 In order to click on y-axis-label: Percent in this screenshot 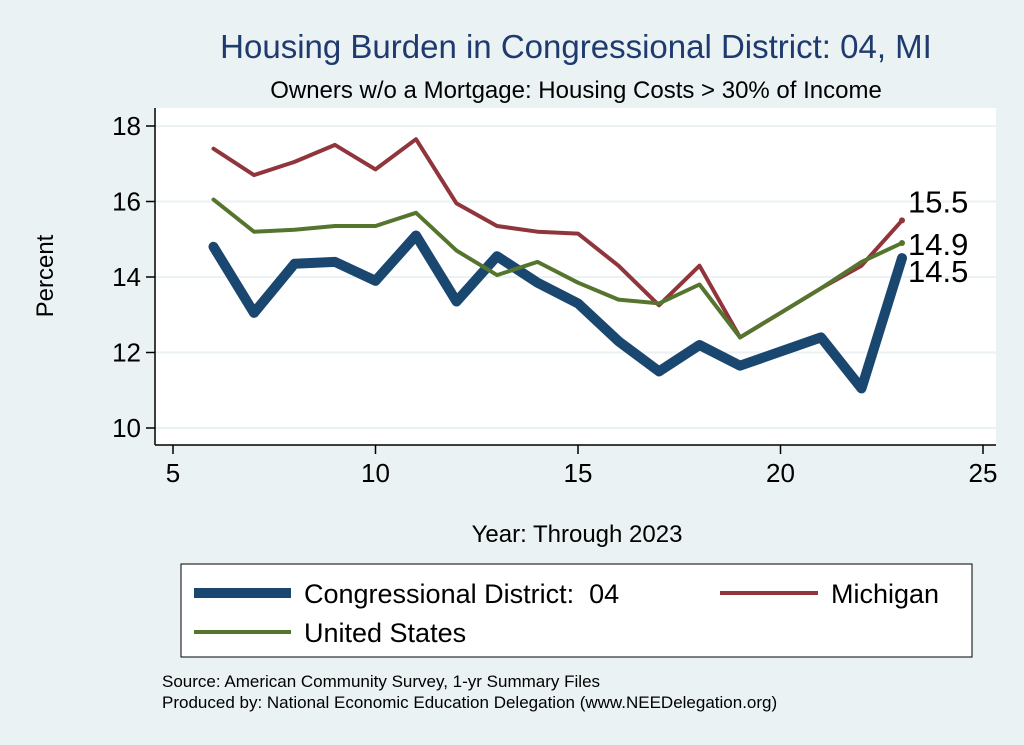, I will do `click(45, 275)`.